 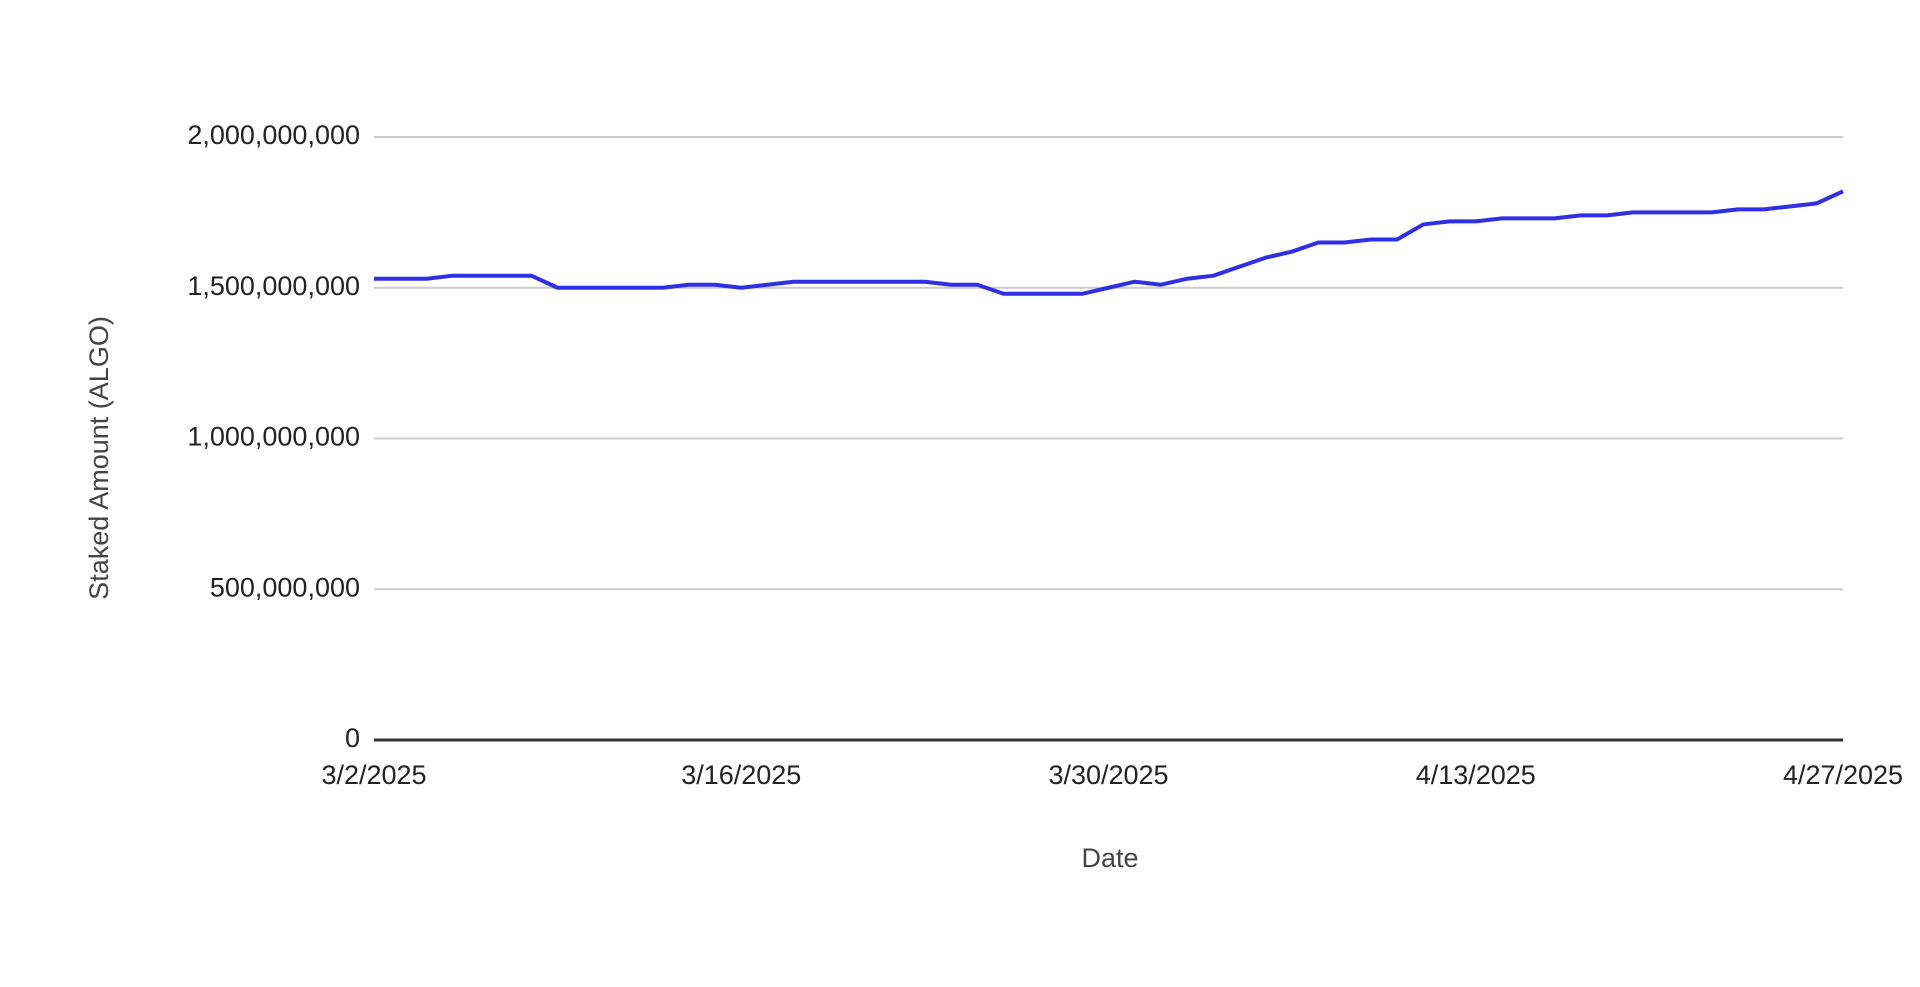 What do you see at coordinates (1109, 858) in the screenshot?
I see `x-axis-title: Date` at bounding box center [1109, 858].